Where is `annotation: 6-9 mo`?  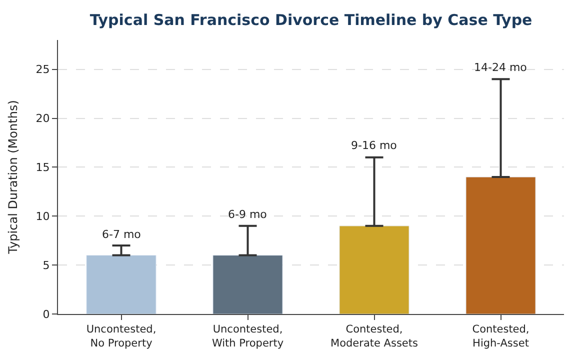 annotation: 6-9 mo is located at coordinates (248, 214).